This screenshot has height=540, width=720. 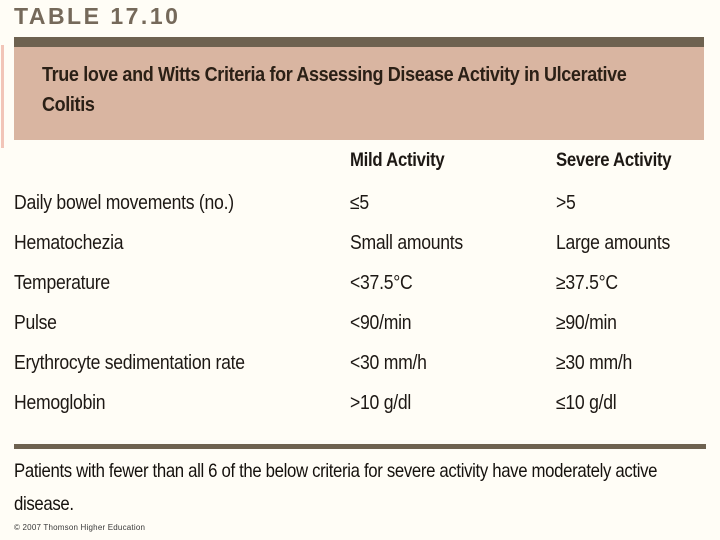 I want to click on severe-value-text: ≥30 mm/h, so click(x=594, y=362).